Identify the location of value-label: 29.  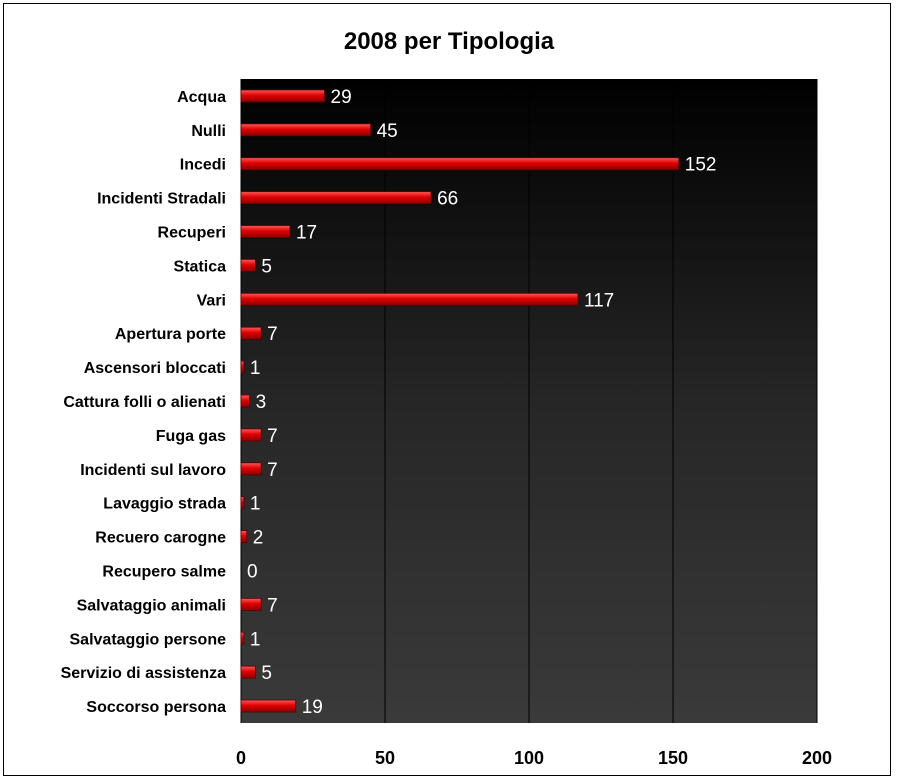
(341, 97).